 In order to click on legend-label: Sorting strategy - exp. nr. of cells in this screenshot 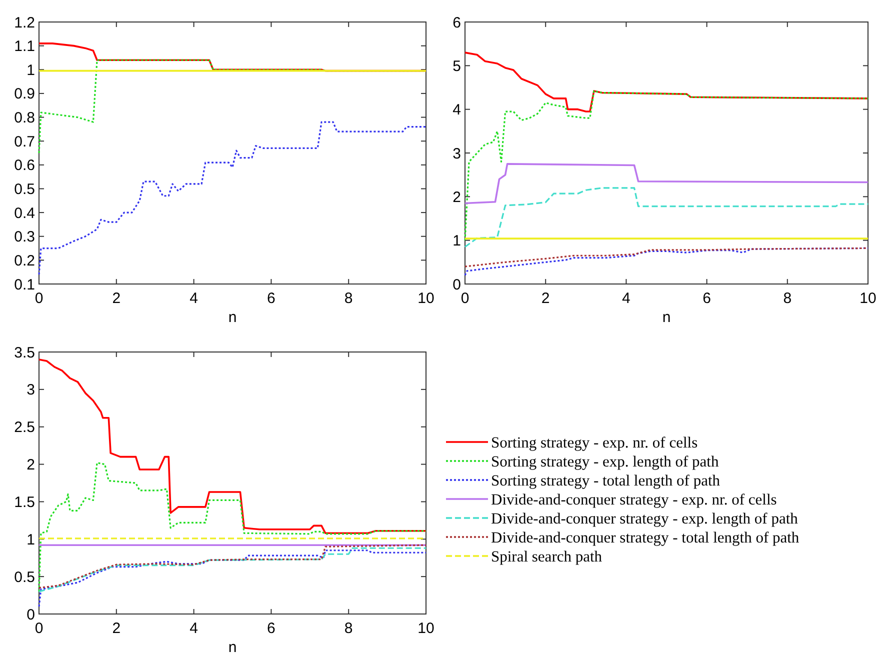, I will do `click(594, 443)`.